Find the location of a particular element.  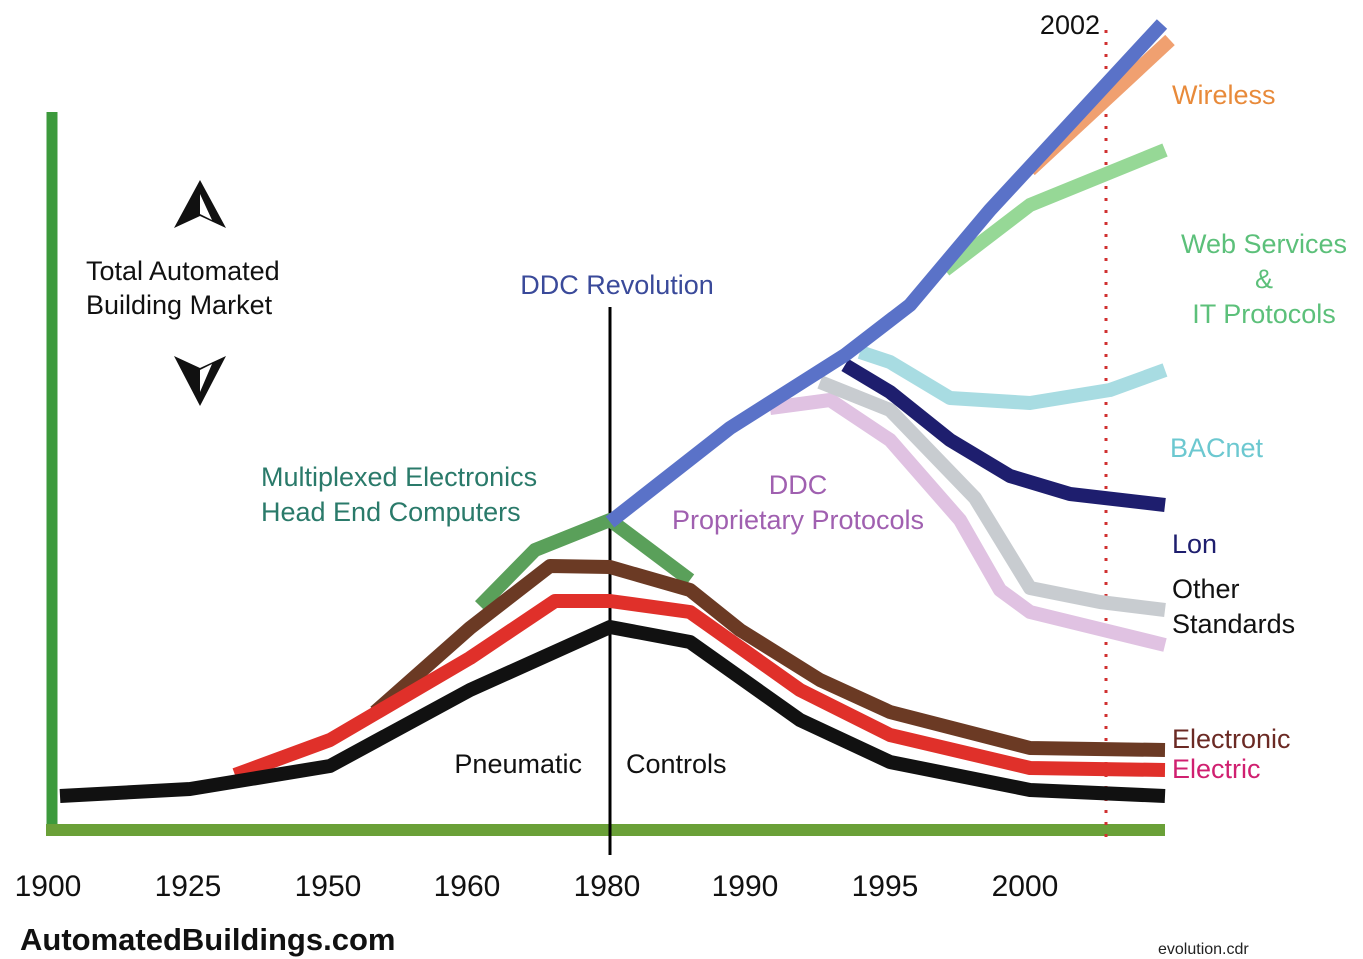

ddc-proprietary-curve is located at coordinates (968, 522).